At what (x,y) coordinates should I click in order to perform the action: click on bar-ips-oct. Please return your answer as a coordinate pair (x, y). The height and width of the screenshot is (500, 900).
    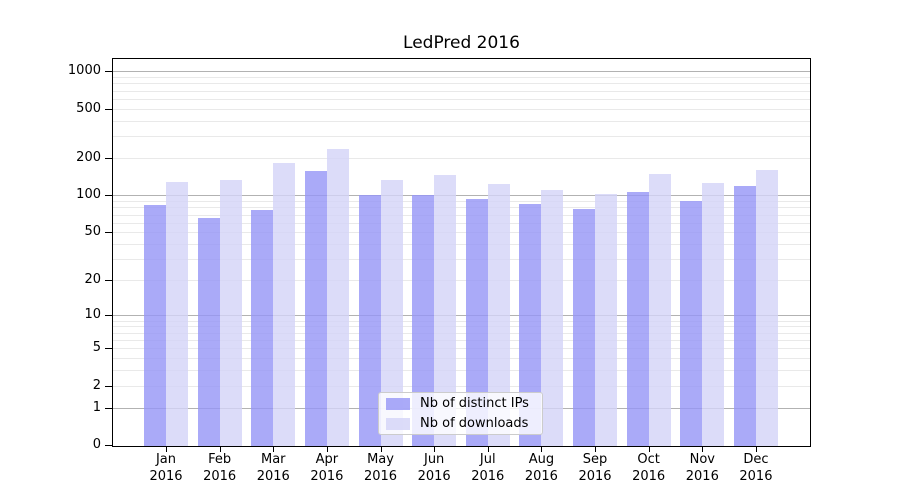
    Looking at the image, I should click on (637, 319).